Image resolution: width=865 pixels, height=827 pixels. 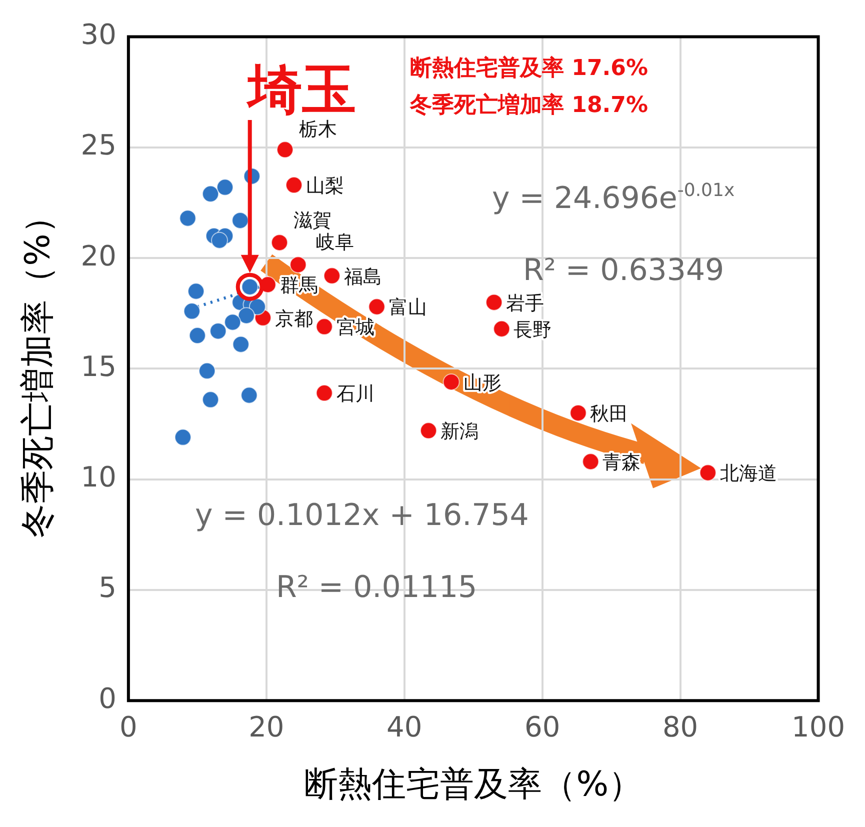 What do you see at coordinates (748, 473) in the screenshot?
I see `annotation: 北海道` at bounding box center [748, 473].